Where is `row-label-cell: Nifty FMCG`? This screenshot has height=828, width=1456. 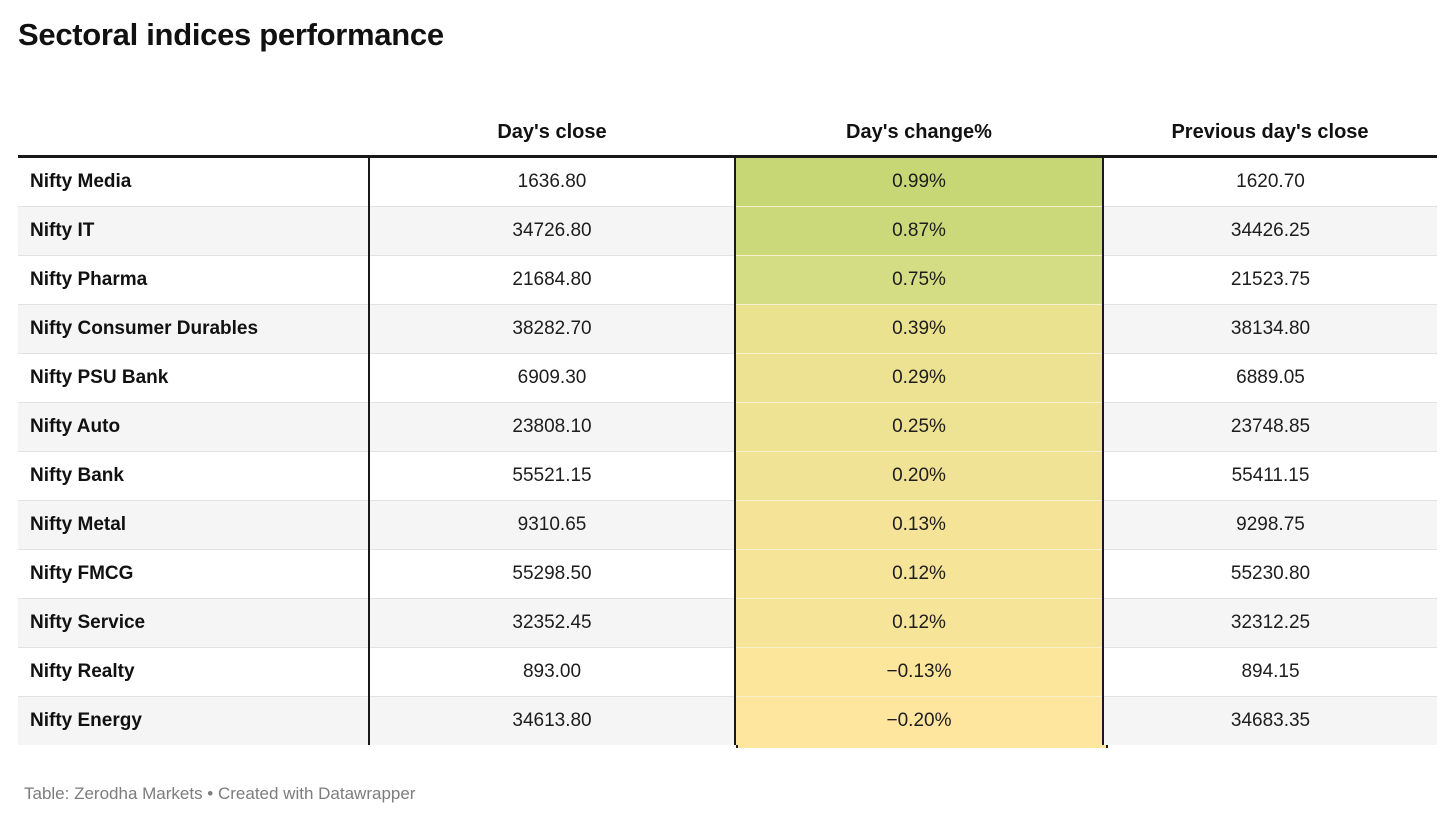 row-label-cell: Nifty FMCG is located at coordinates (194, 574).